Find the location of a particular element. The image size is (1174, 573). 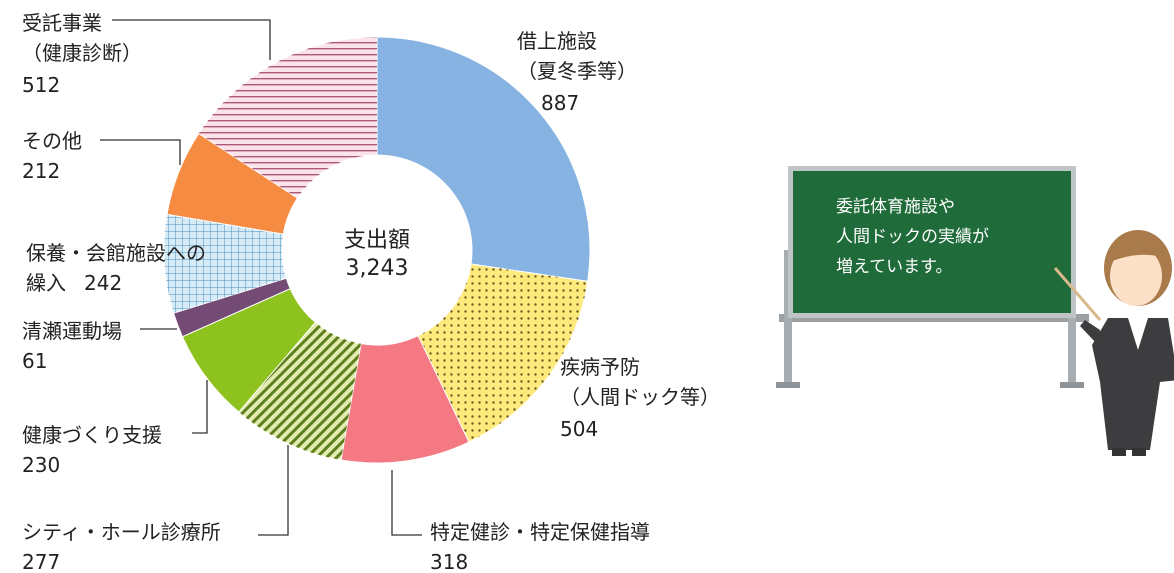

suit is located at coordinates (1133, 384).